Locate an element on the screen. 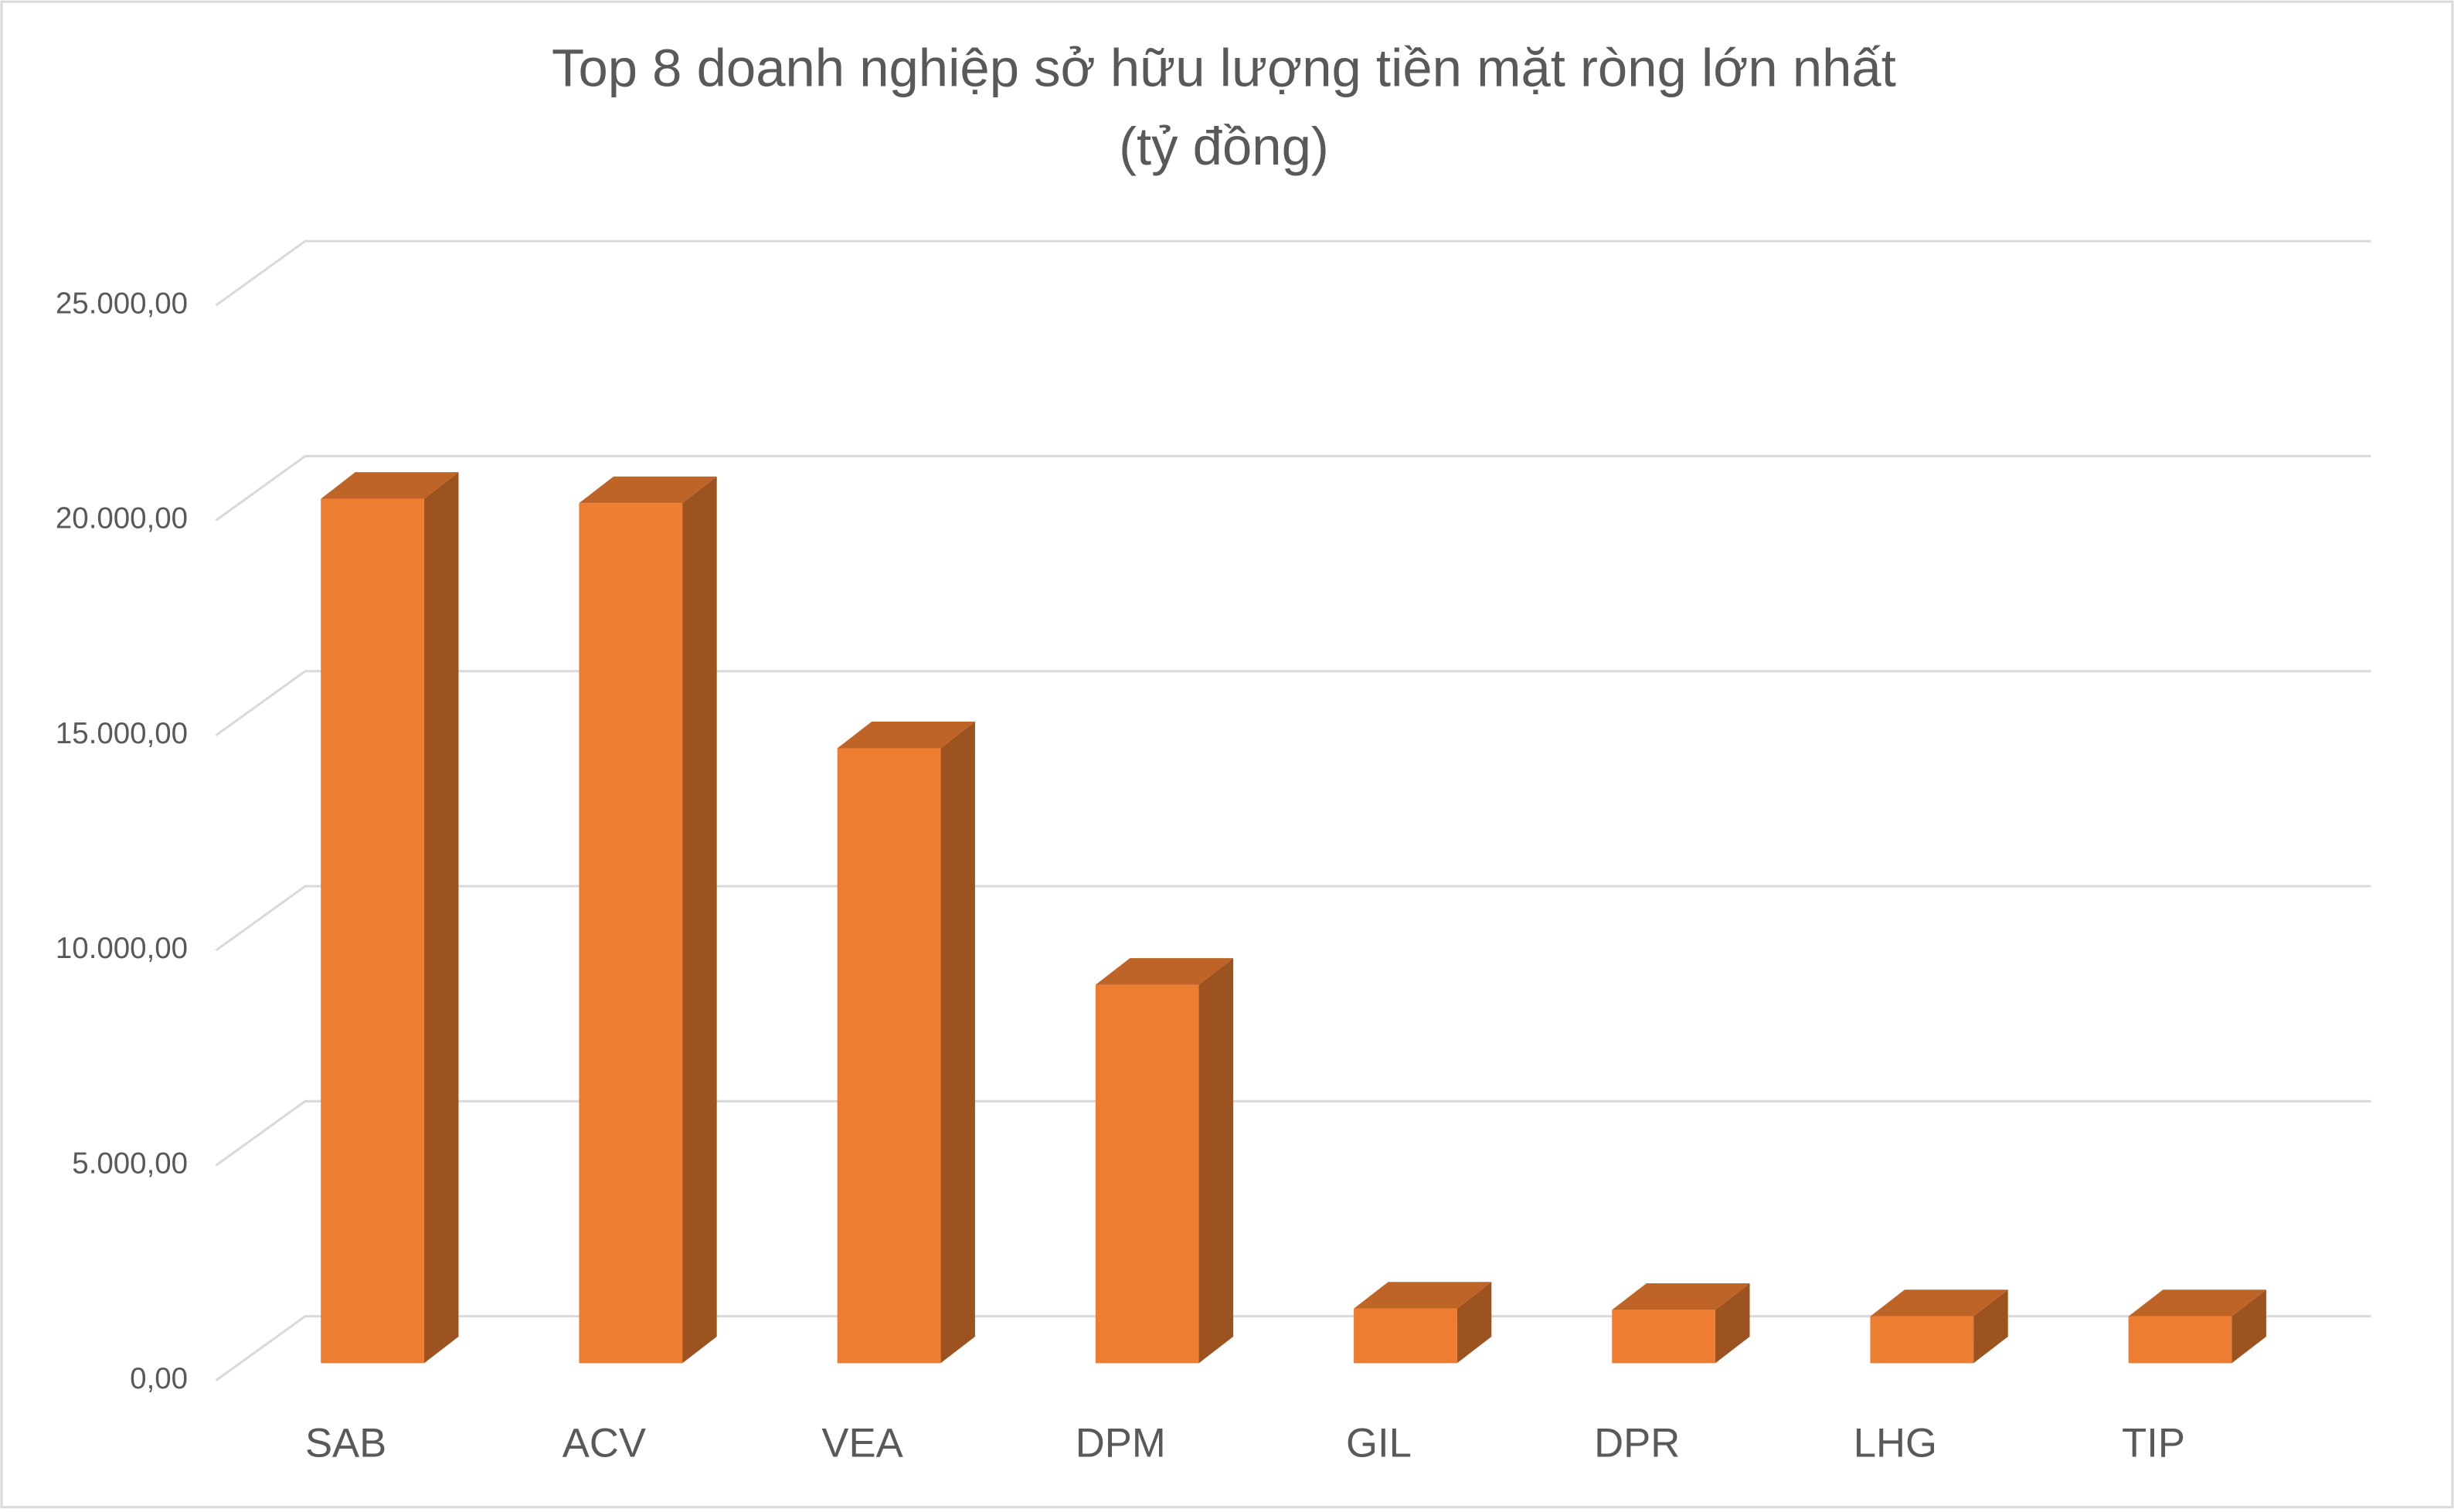  x-tick-label: SAB is located at coordinates (345, 1443).